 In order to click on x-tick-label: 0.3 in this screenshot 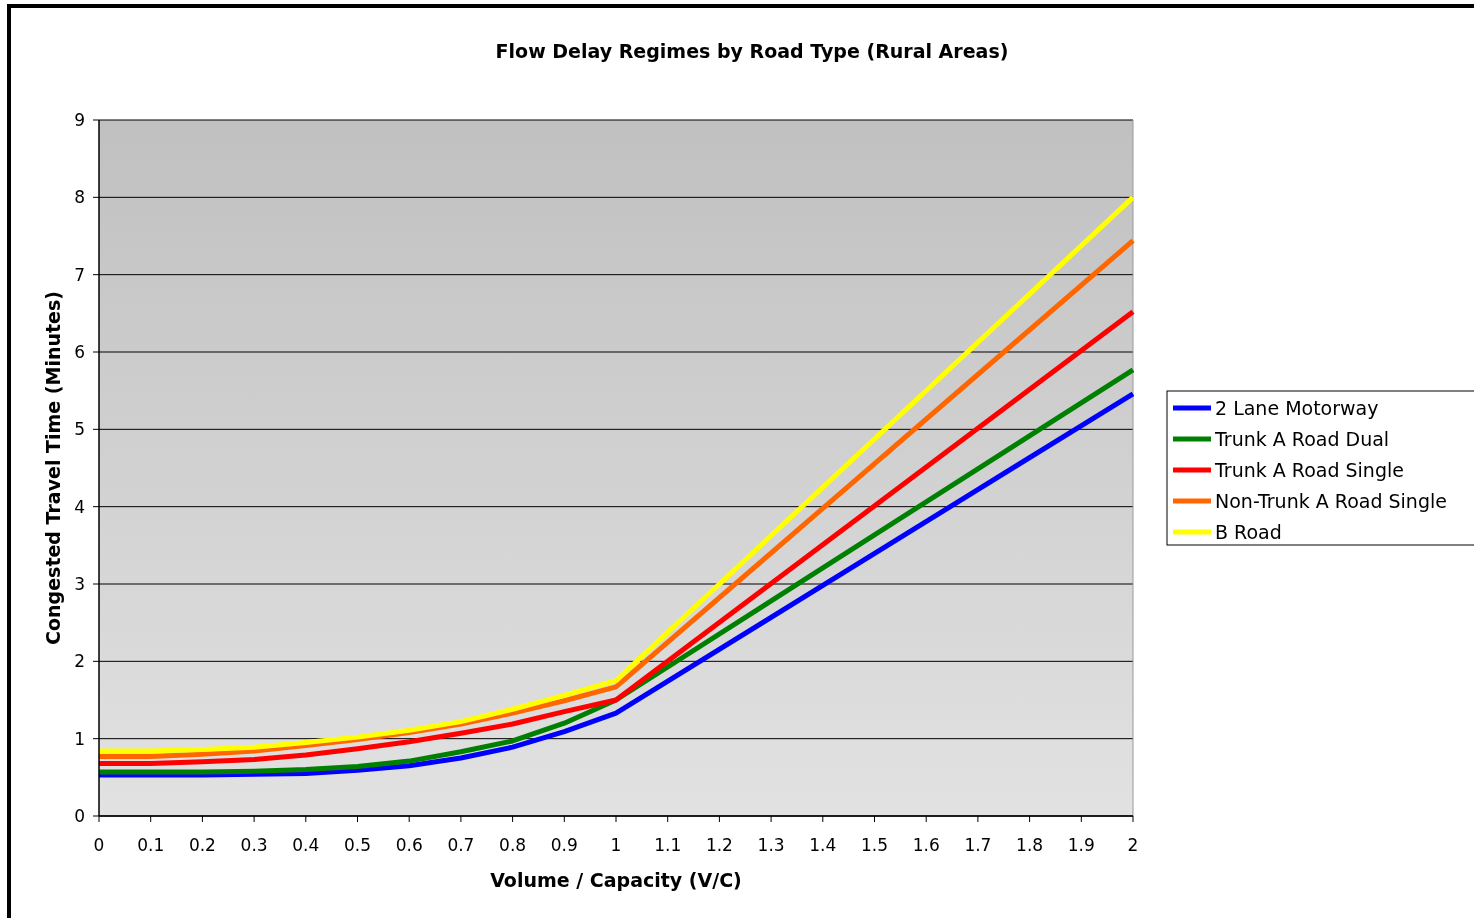, I will do `click(254, 845)`.